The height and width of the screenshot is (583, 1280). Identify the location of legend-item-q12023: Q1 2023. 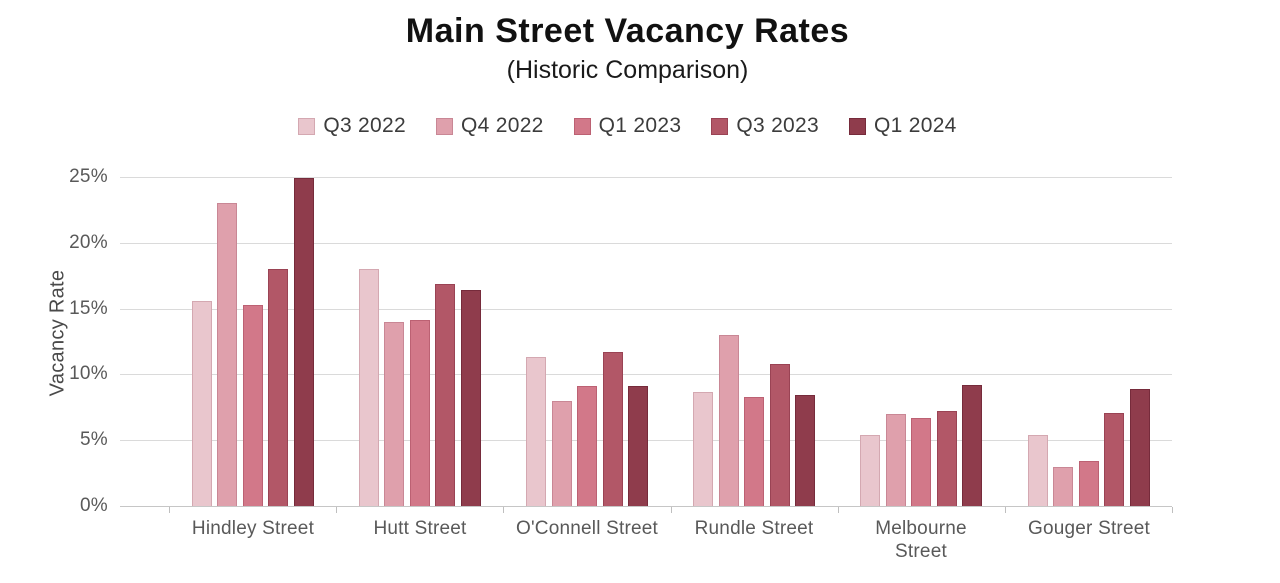
(627, 126).